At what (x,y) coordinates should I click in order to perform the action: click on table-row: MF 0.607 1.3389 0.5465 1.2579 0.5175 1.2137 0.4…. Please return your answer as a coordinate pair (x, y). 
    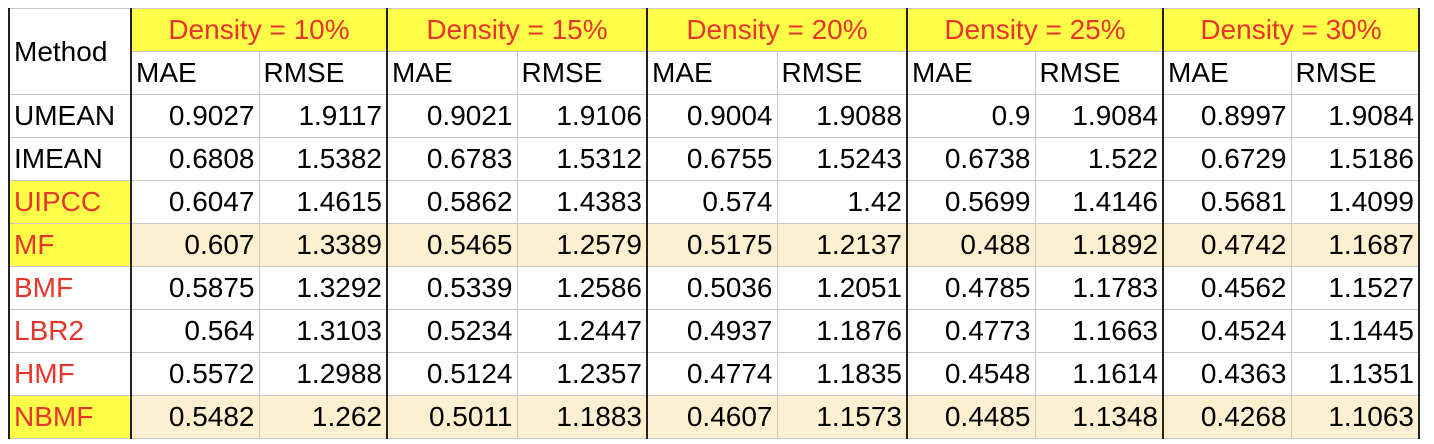
    Looking at the image, I should click on (714, 245).